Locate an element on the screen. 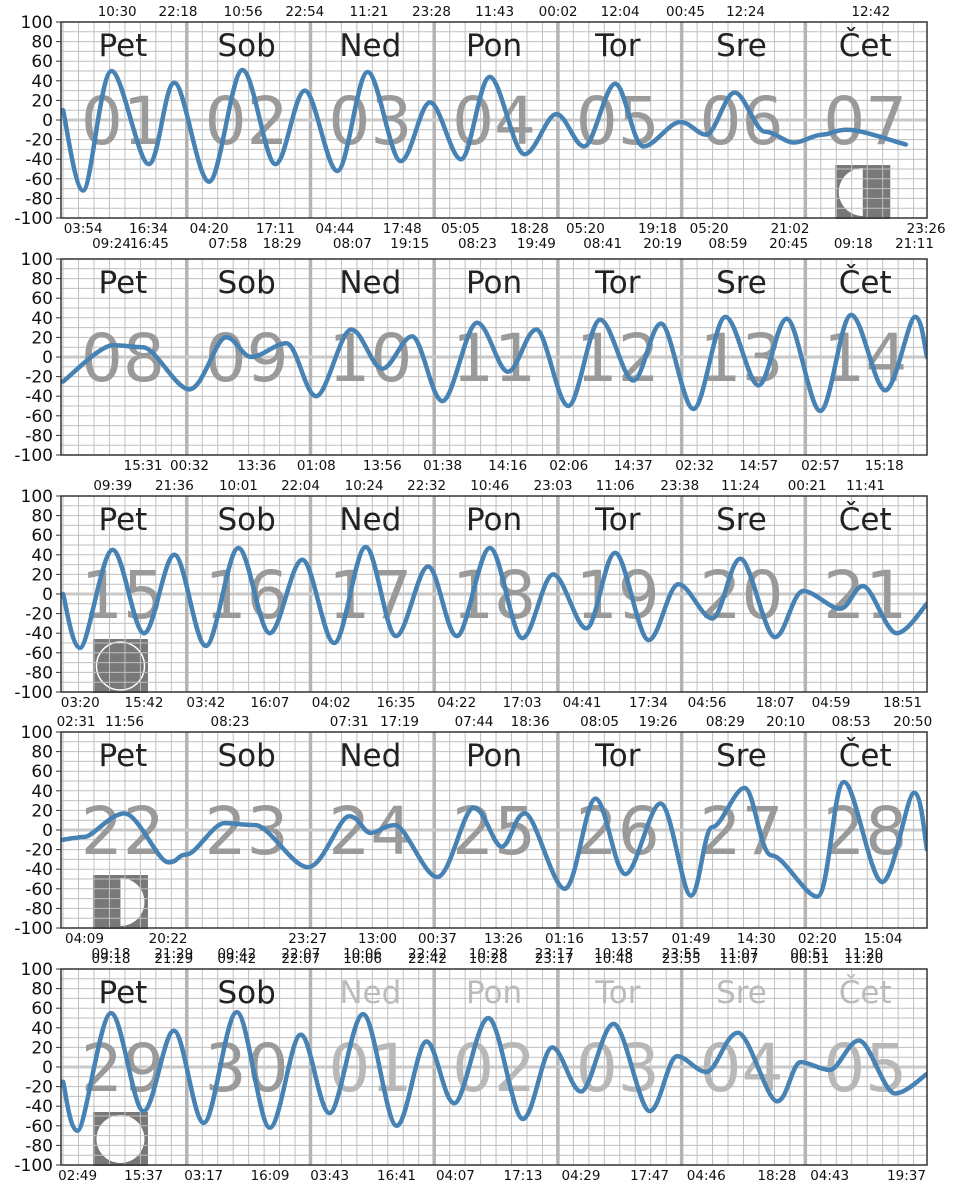  weekday-label: Tor is located at coordinates (617, 283).